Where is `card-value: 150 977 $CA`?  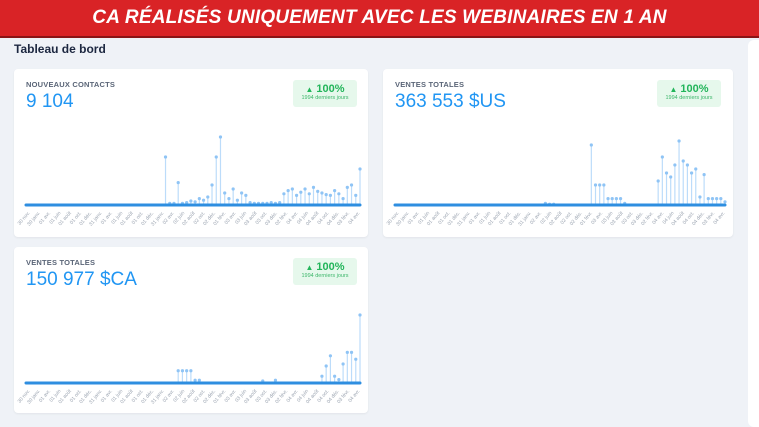 card-value: 150 977 $CA is located at coordinates (81, 279).